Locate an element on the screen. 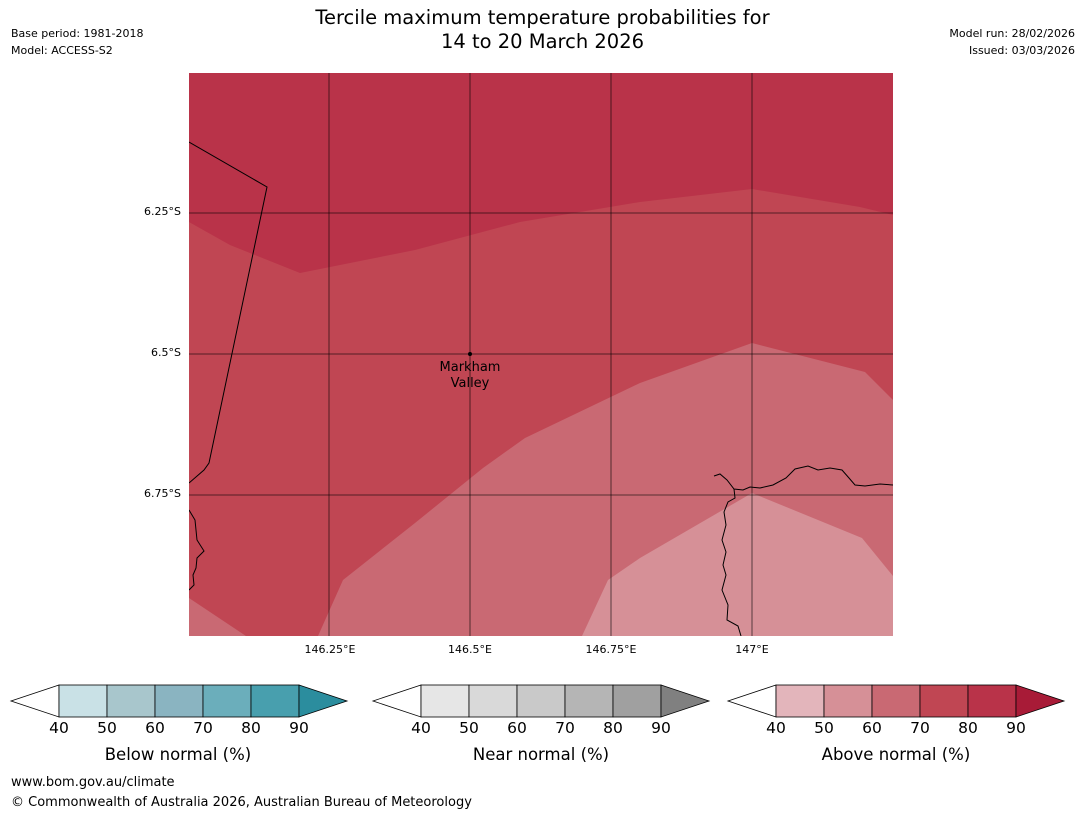 This screenshot has height=816, width=1085. lon-tick-label: 147°E is located at coordinates (752, 649).